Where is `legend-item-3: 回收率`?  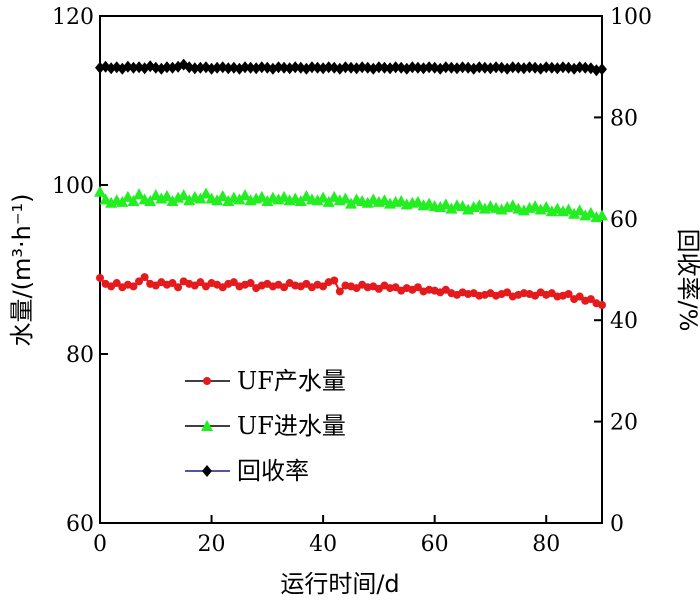 legend-item-3: 回收率 is located at coordinates (247, 471).